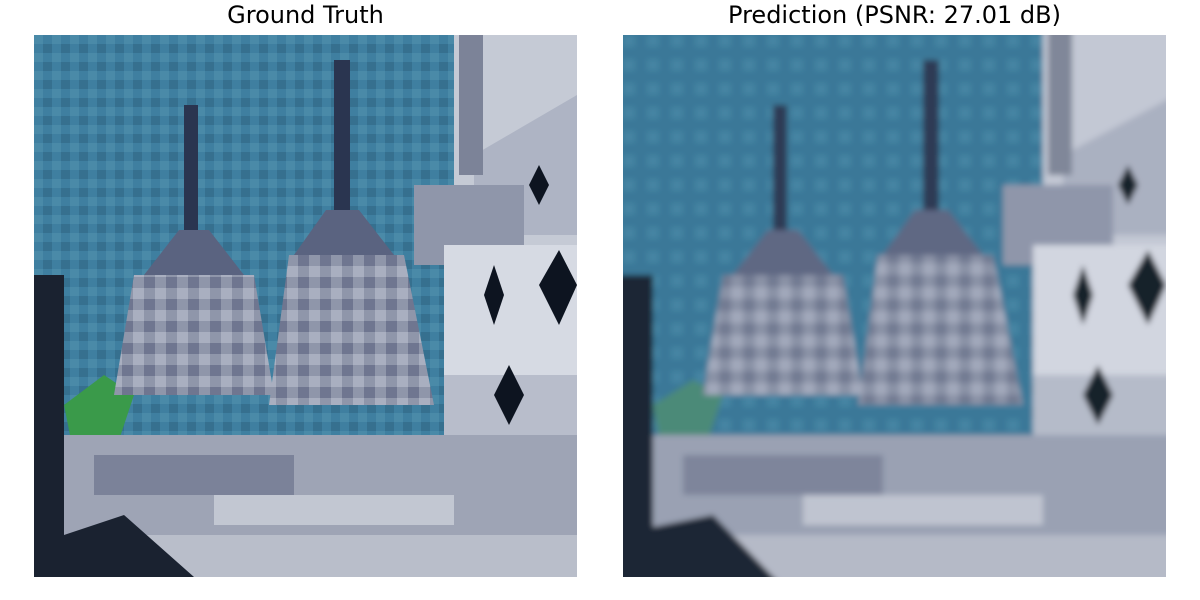 The height and width of the screenshot is (600, 1200). What do you see at coordinates (191, 170) in the screenshot?
I see `spire-left` at bounding box center [191, 170].